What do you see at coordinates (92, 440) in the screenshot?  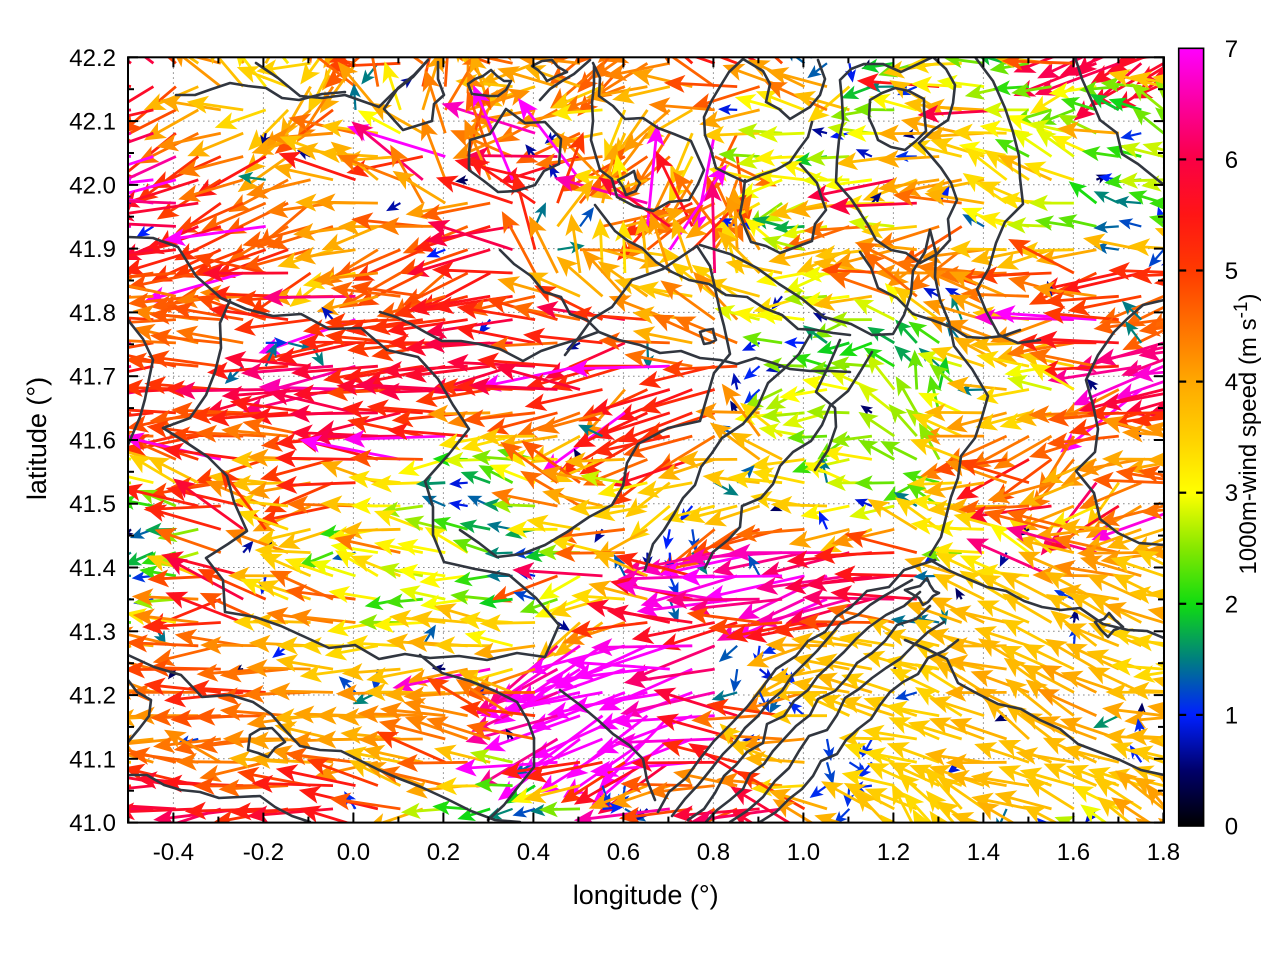 I see `svg-text: 41.6` at bounding box center [92, 440].